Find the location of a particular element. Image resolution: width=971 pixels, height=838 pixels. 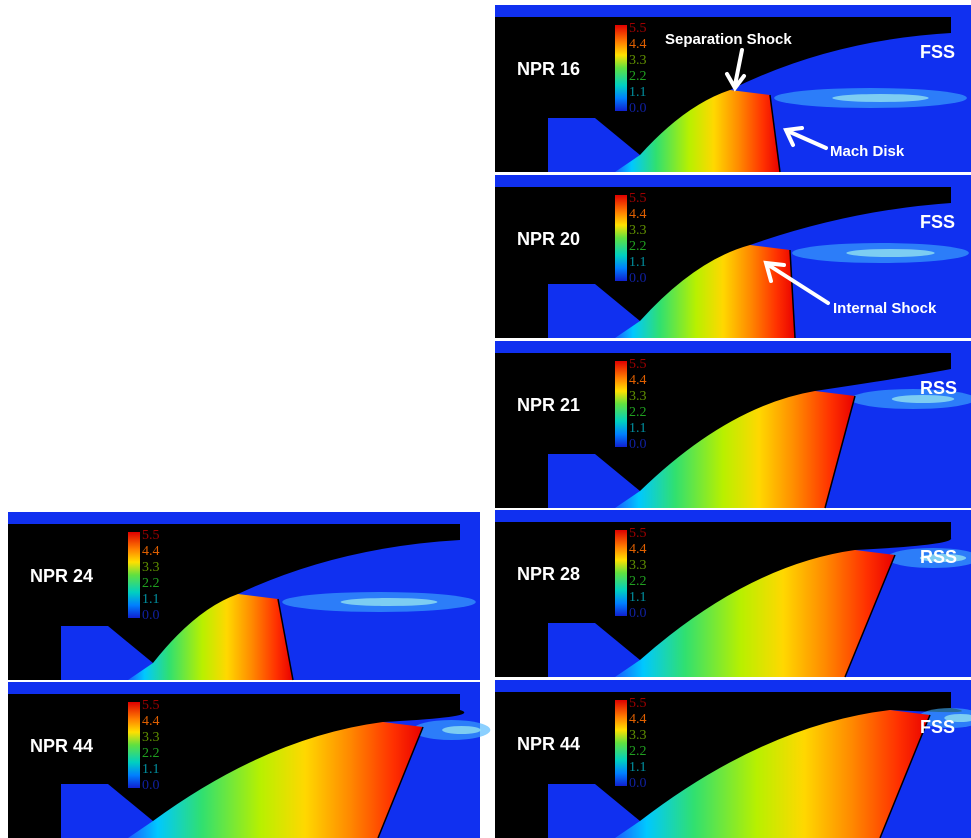

annotation: Mach Disk is located at coordinates (867, 151).